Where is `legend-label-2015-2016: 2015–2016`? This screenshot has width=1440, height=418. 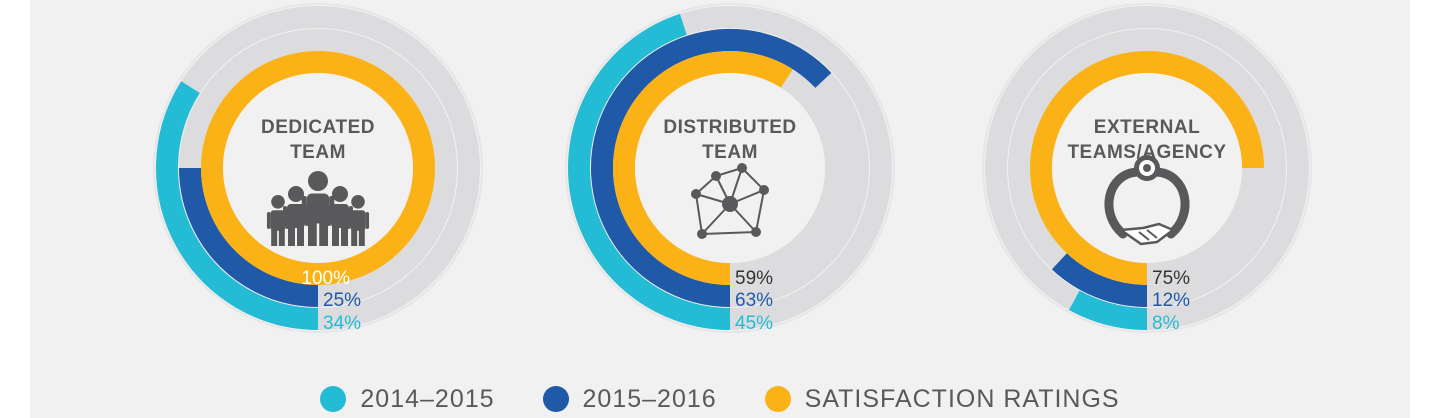
legend-label-2015-2016: 2015–2016 is located at coordinates (649, 398).